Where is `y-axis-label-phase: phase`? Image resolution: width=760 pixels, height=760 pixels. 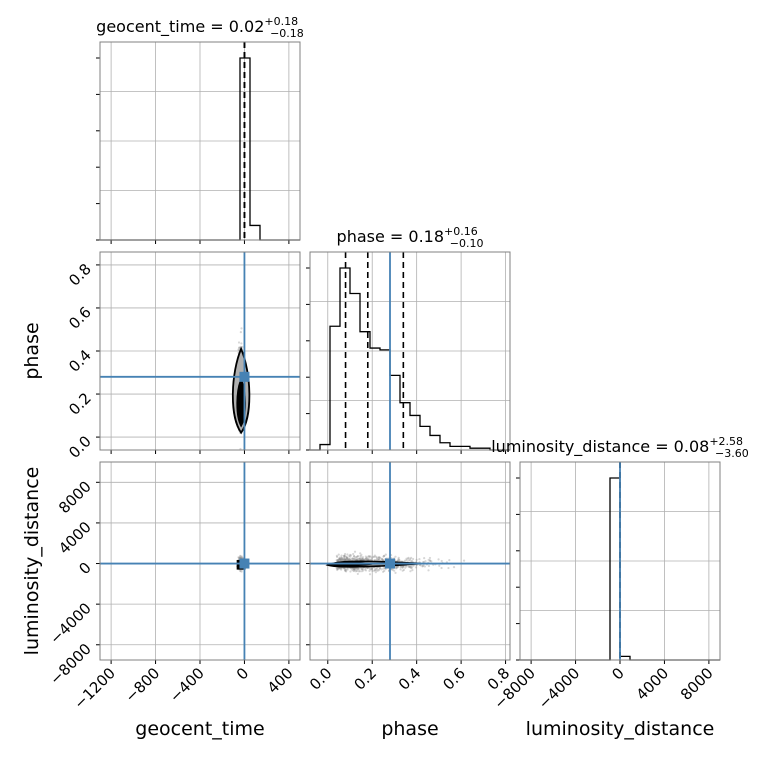 y-axis-label-phase: phase is located at coordinates (32, 350).